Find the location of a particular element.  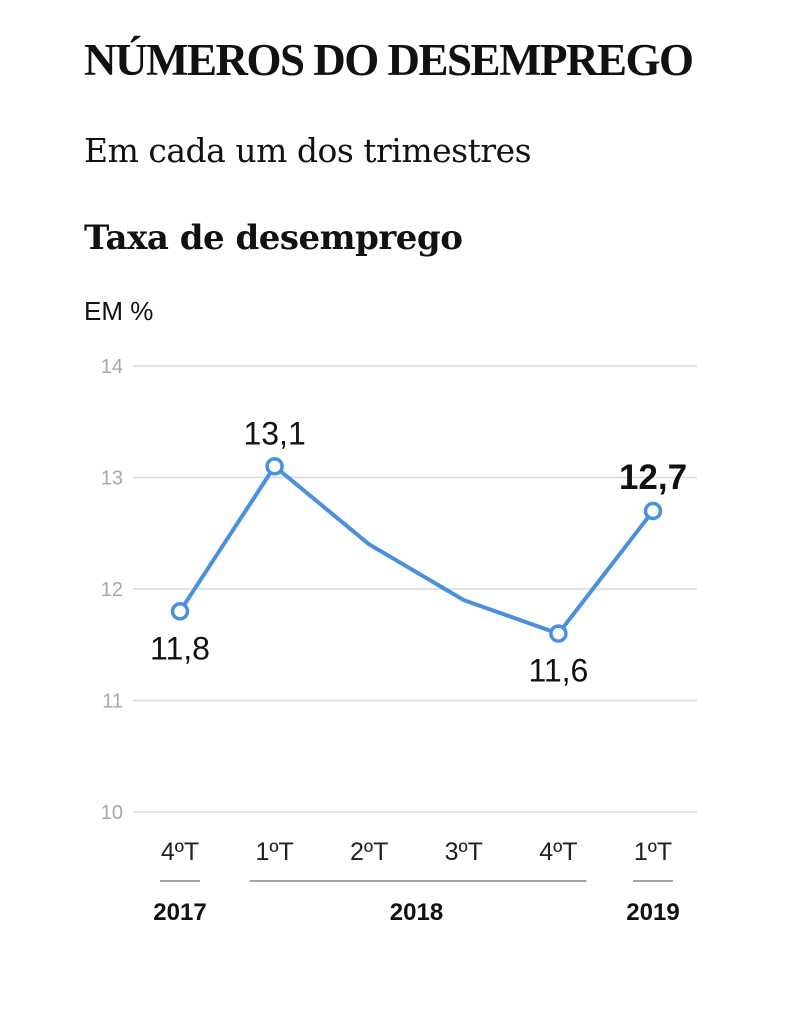

data-markers is located at coordinates (416, 550).